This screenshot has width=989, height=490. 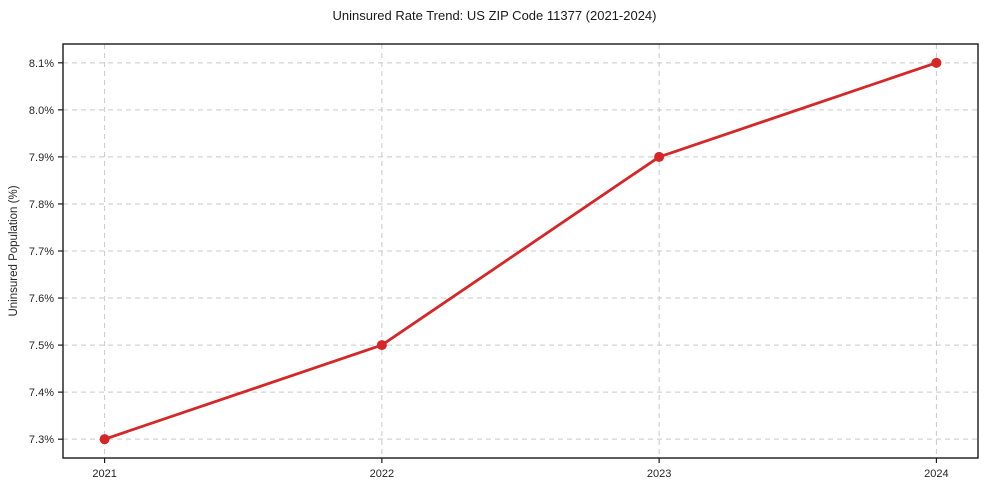 What do you see at coordinates (936, 474) in the screenshot?
I see `x-tick-label: 2024` at bounding box center [936, 474].